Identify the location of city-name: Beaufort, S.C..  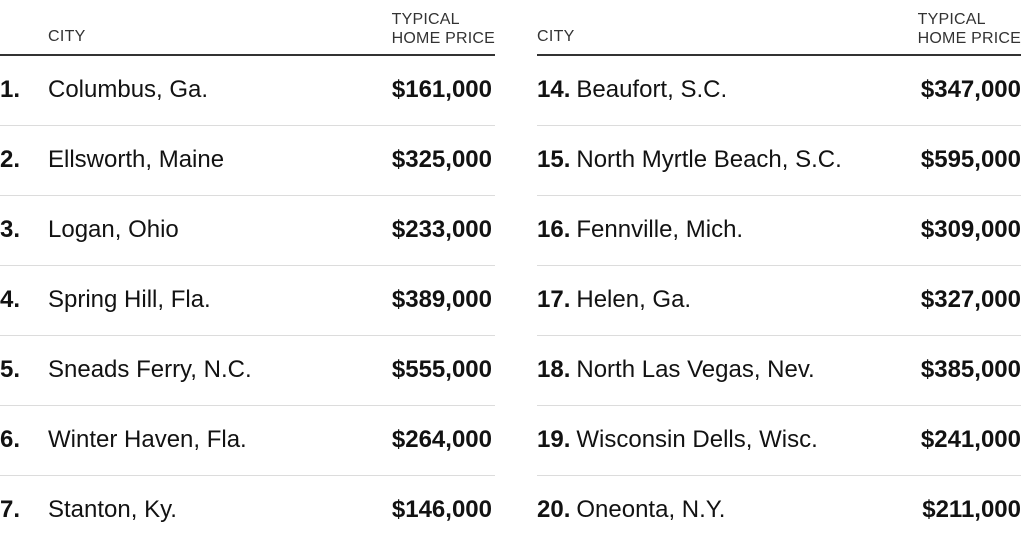
(652, 89).